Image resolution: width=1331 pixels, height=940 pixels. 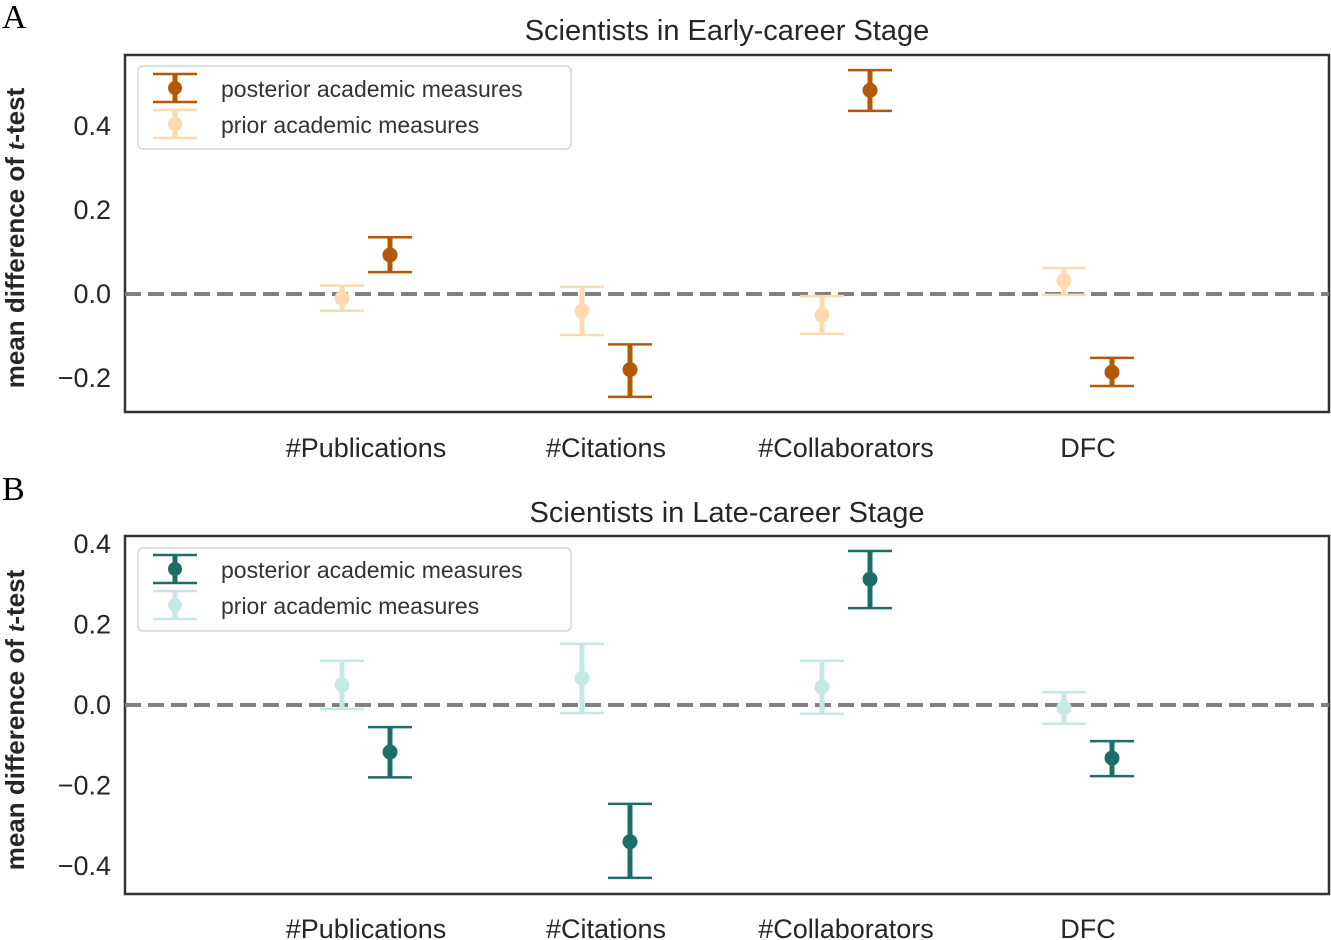 I want to click on chart-title-b: Scientists in Late-career Stage, so click(x=727, y=513).